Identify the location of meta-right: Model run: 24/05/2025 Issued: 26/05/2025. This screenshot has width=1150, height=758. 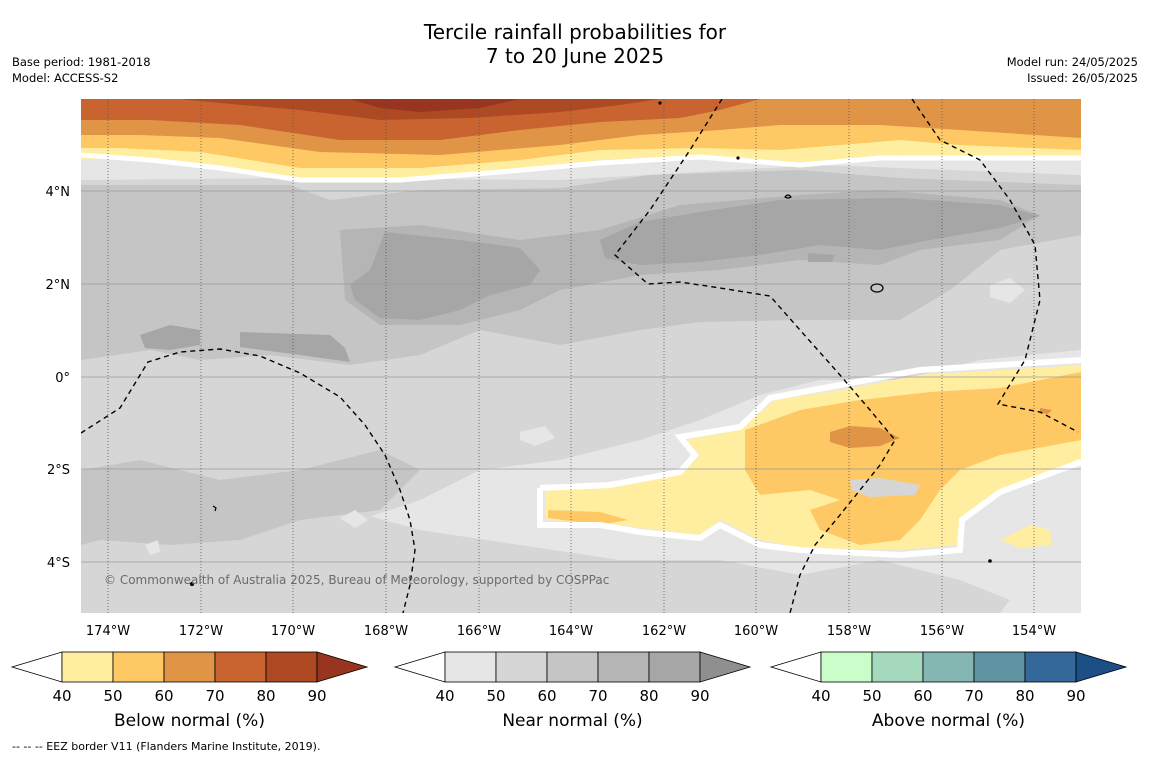
(1072, 70).